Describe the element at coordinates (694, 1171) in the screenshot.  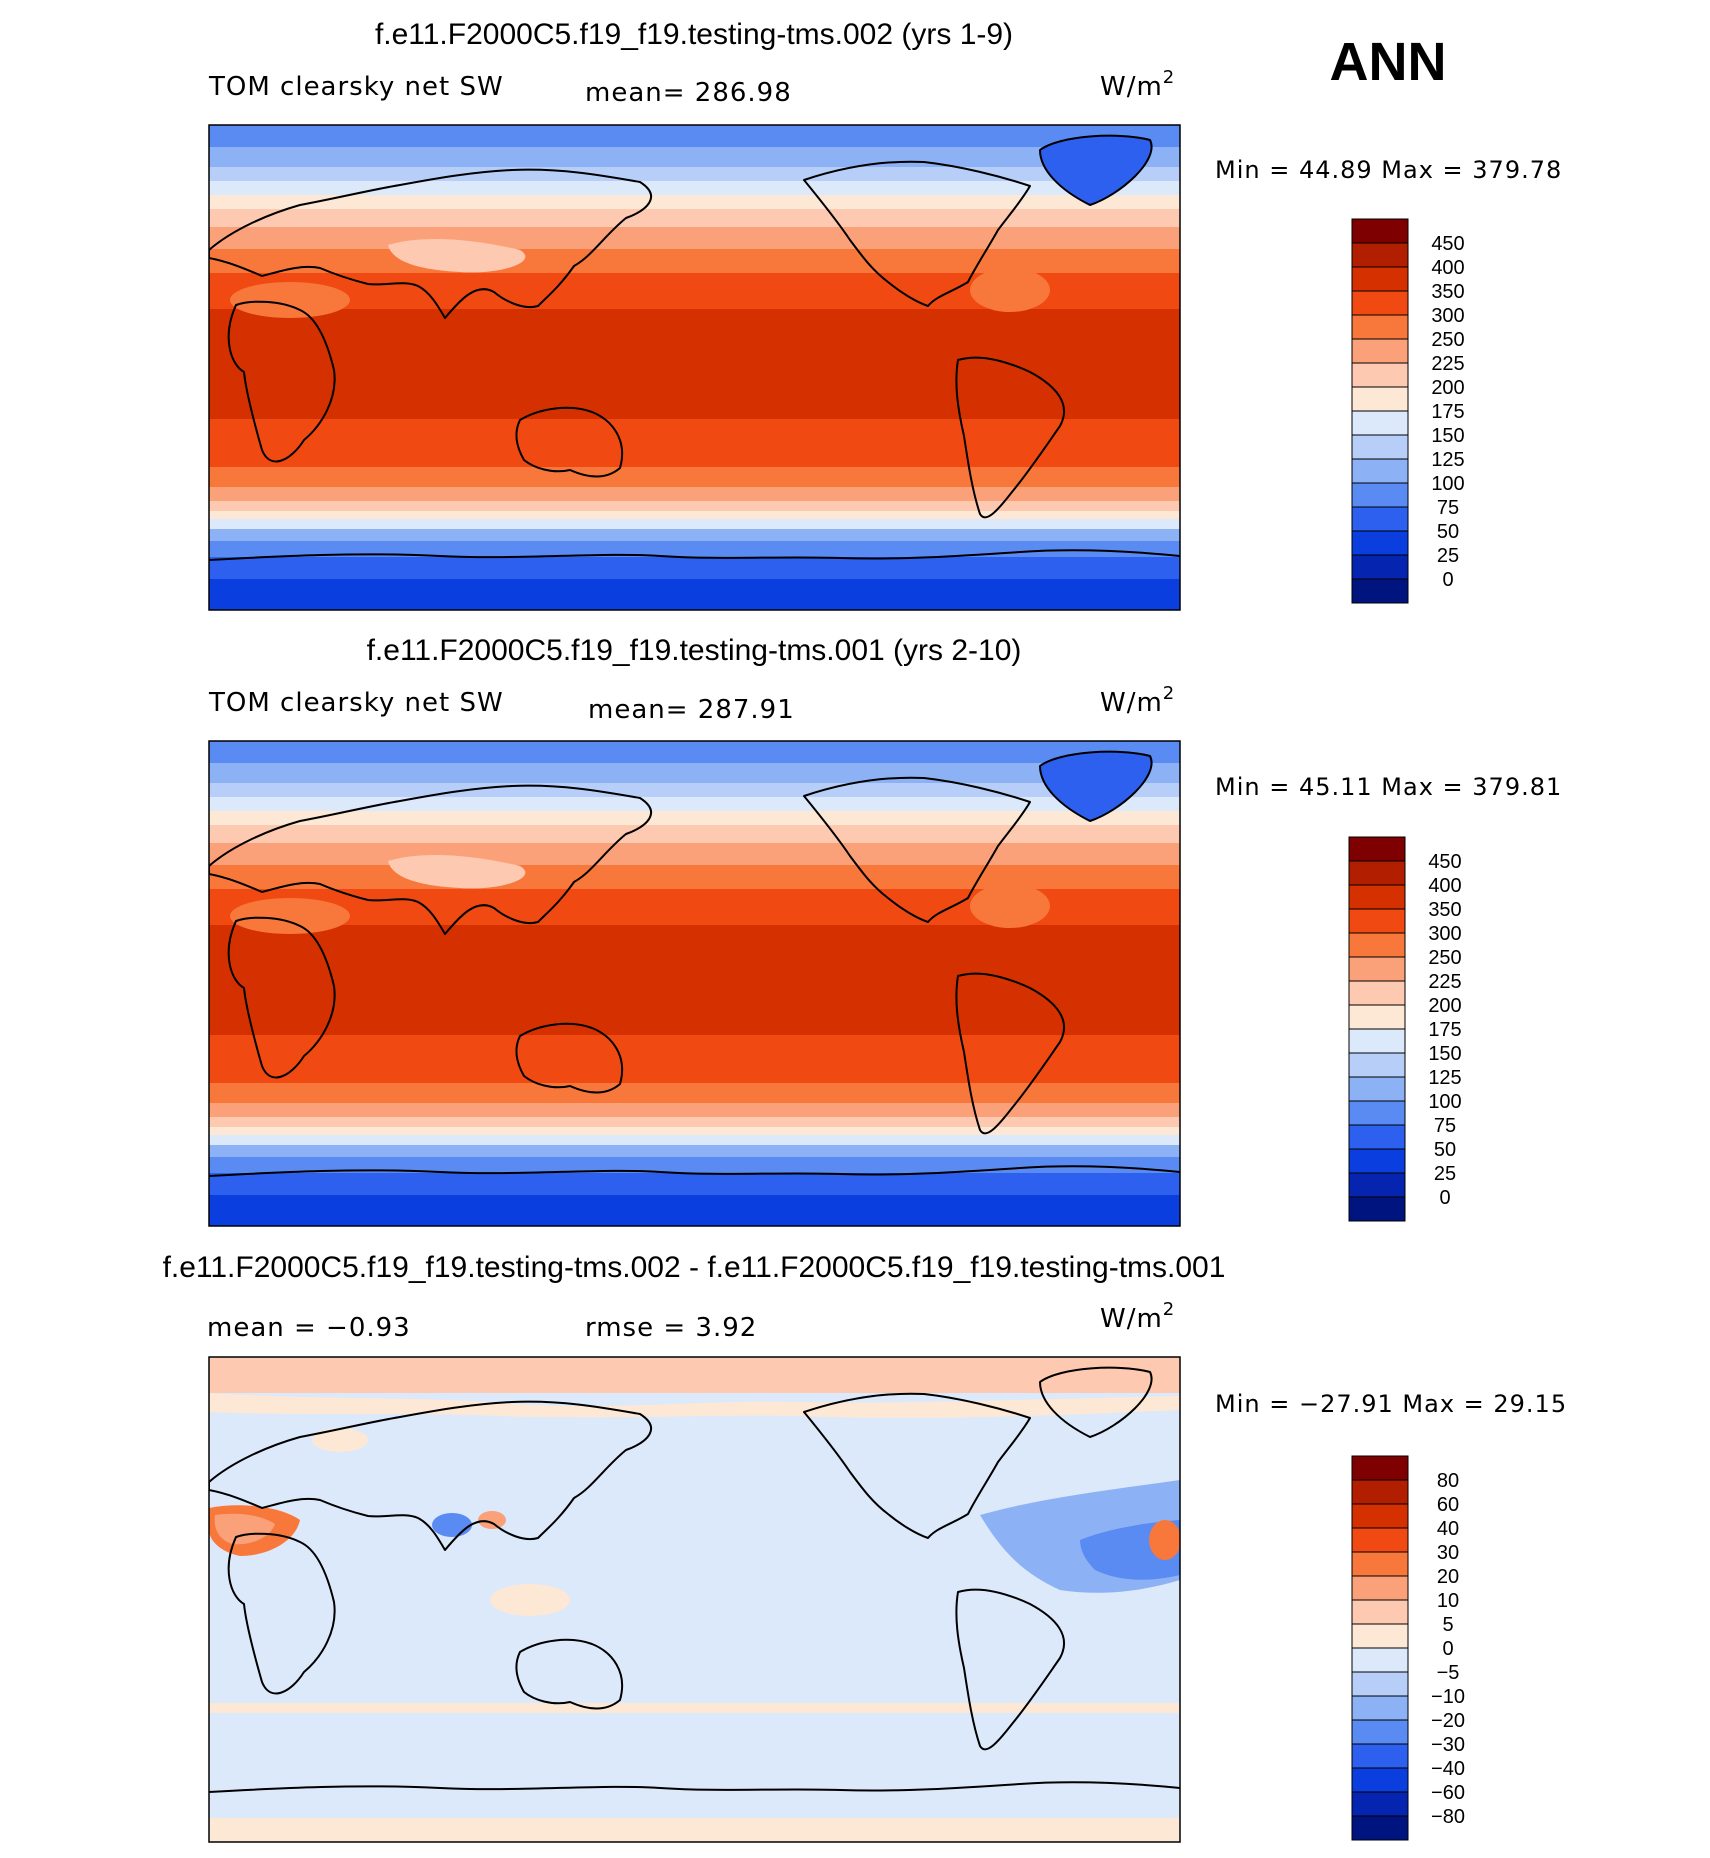
I see `panel-2-antarctica-coast` at that location.